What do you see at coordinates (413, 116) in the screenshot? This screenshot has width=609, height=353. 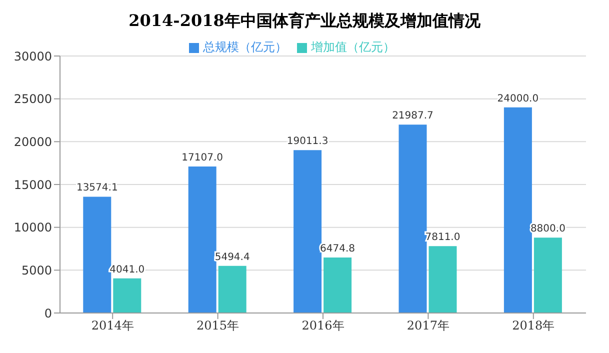 I see `data-label: 21987.7` at bounding box center [413, 116].